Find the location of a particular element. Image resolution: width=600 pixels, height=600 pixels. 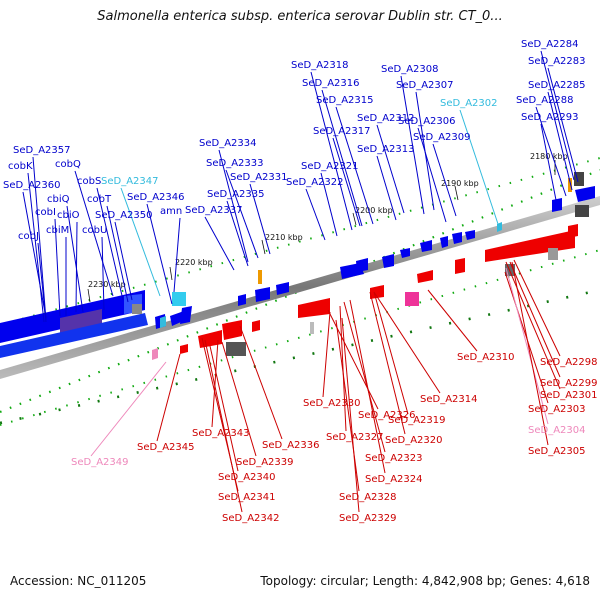

upper-gene-label: SeD_A2285 is located at coordinates (557, 85).